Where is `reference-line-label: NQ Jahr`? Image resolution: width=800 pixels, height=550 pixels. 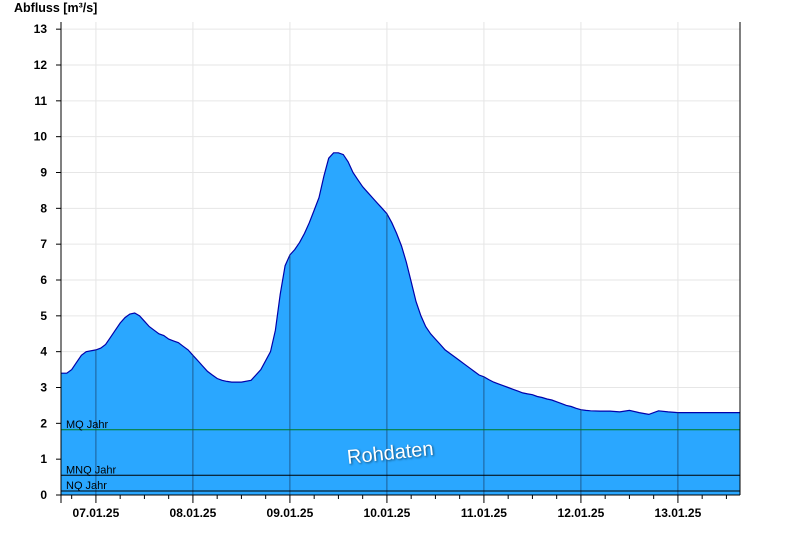 reference-line-label: NQ Jahr is located at coordinates (86, 486).